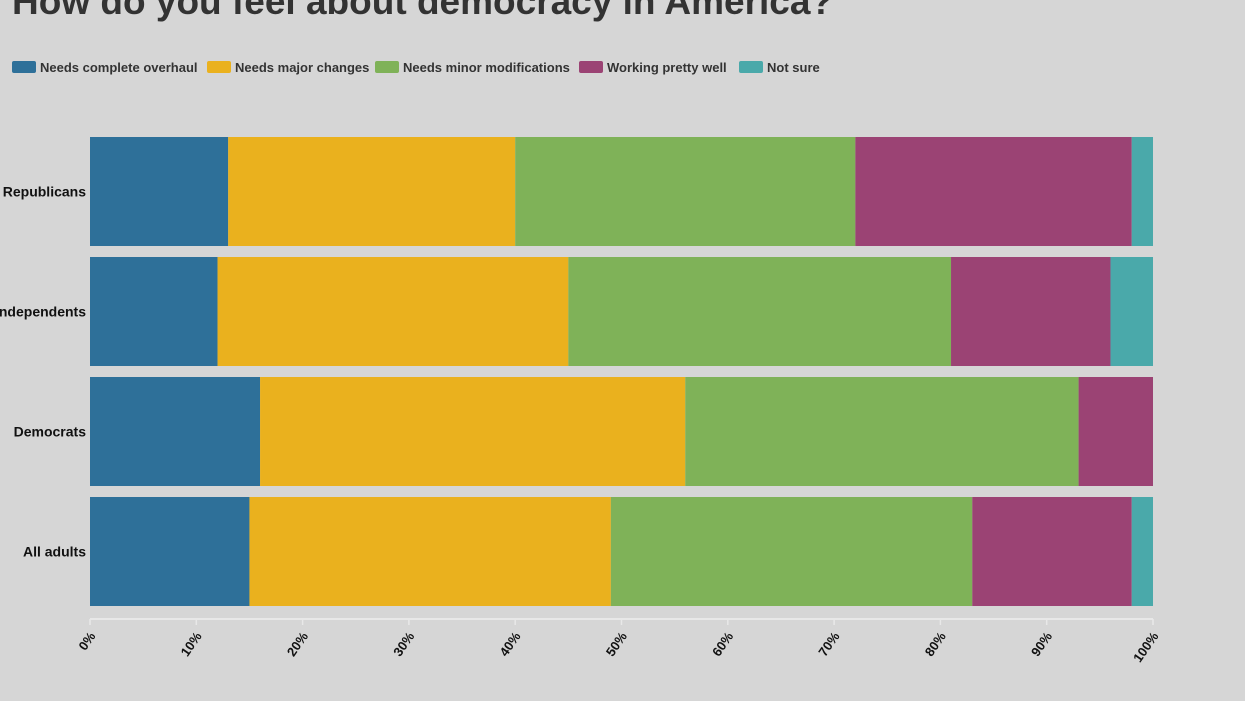  Describe the element at coordinates (935, 644) in the screenshot. I see `x-tick-label: 80%` at that location.